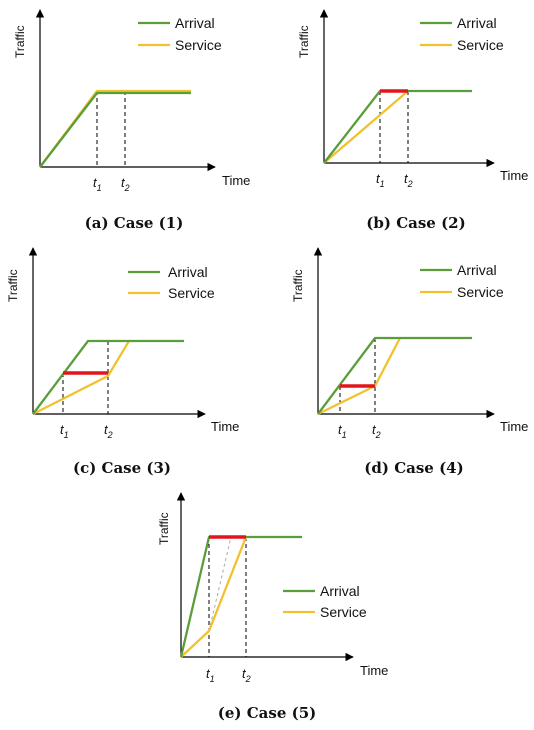  Describe the element at coordinates (413, 468) in the screenshot. I see `caption-d: (d) Case (4)` at that location.